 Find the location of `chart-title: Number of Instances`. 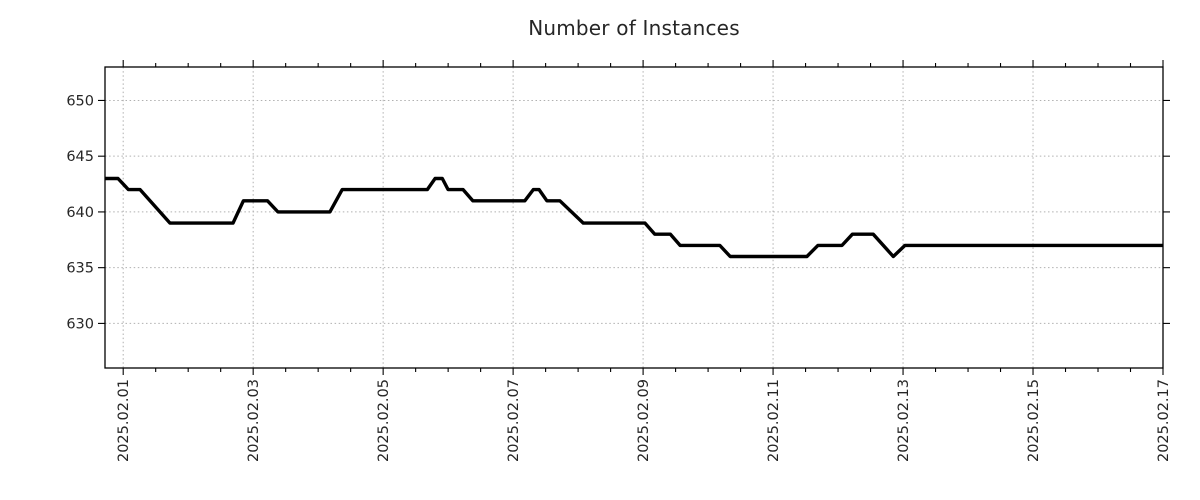

chart-title: Number of Instances is located at coordinates (634, 28).